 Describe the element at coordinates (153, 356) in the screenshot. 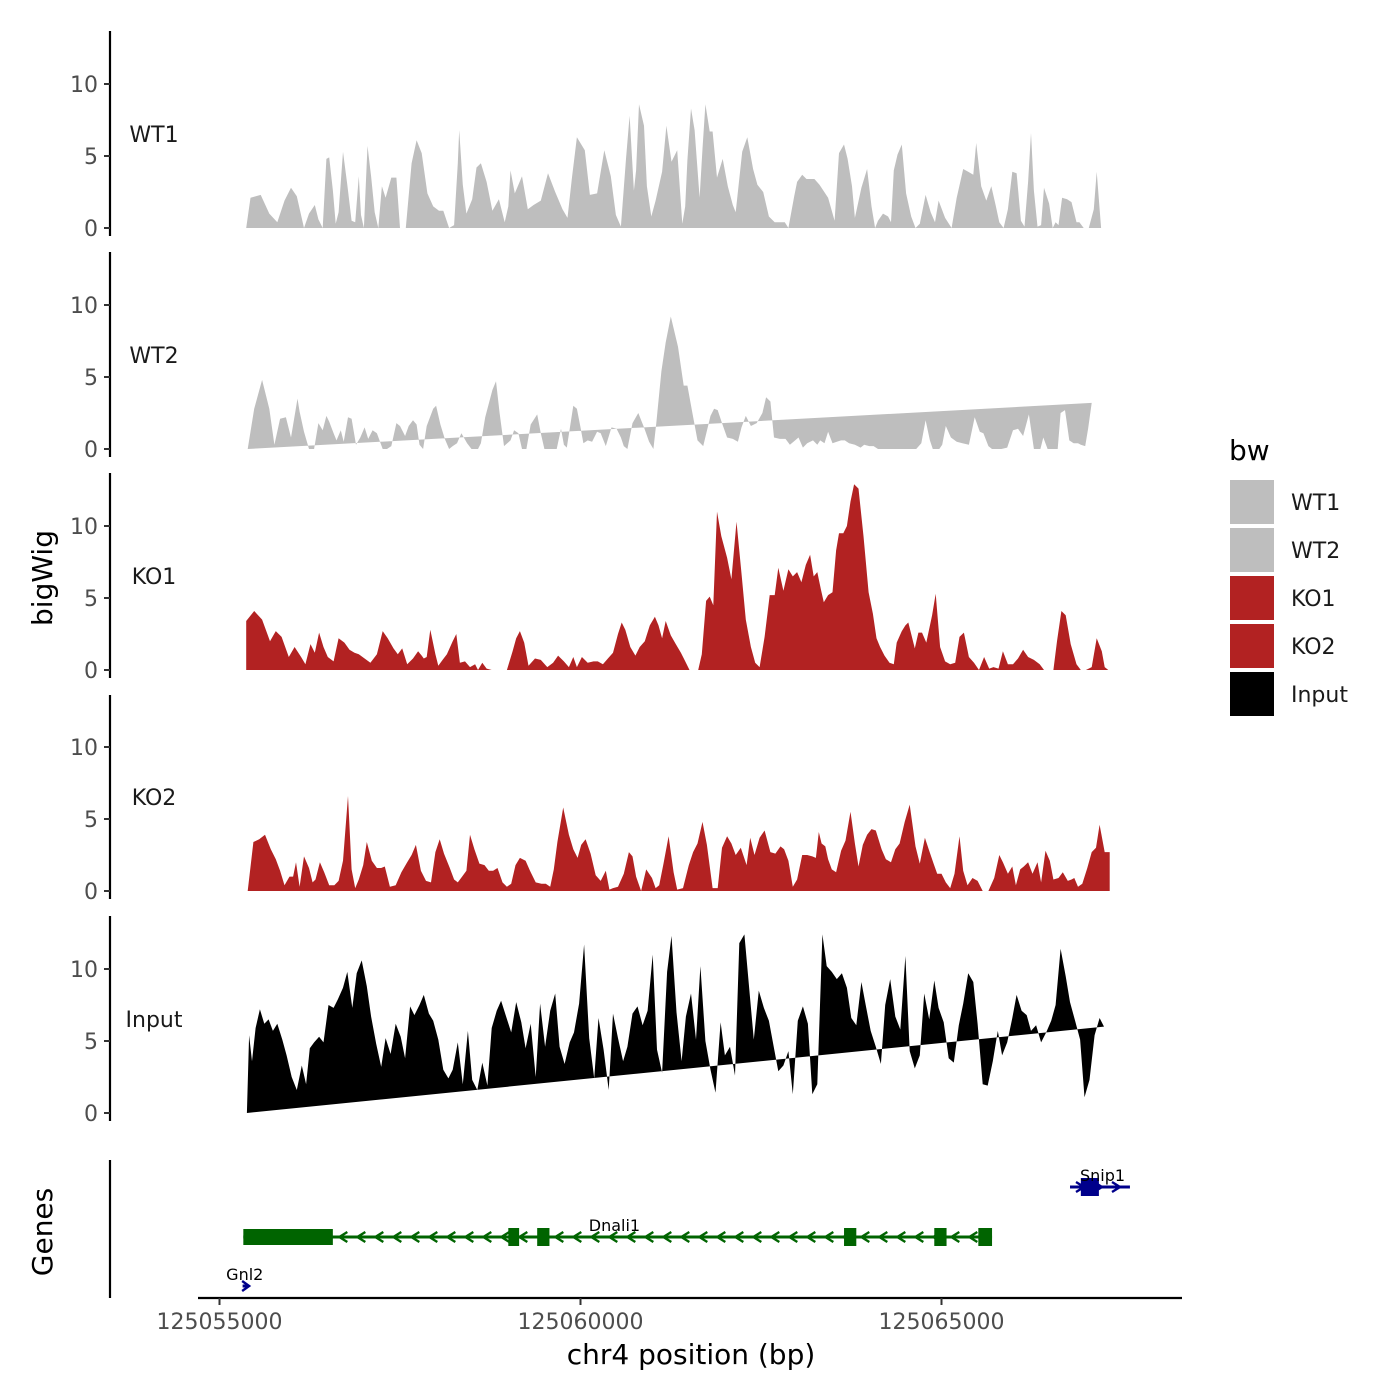

I see `track-label-wt2: WT2` at that location.